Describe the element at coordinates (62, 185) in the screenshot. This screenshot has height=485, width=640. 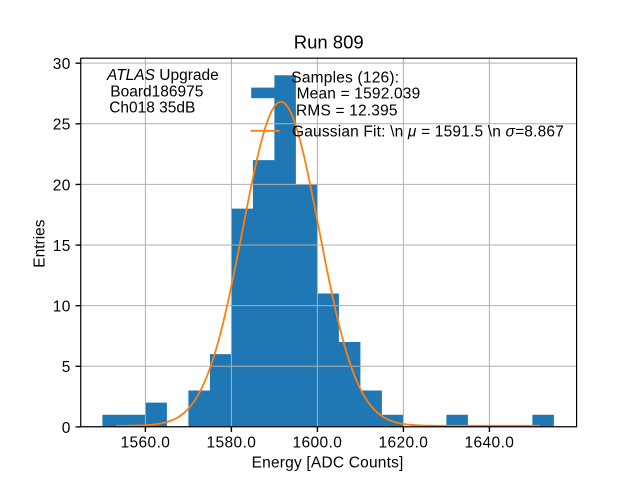
I see `svg-text: 20` at that location.